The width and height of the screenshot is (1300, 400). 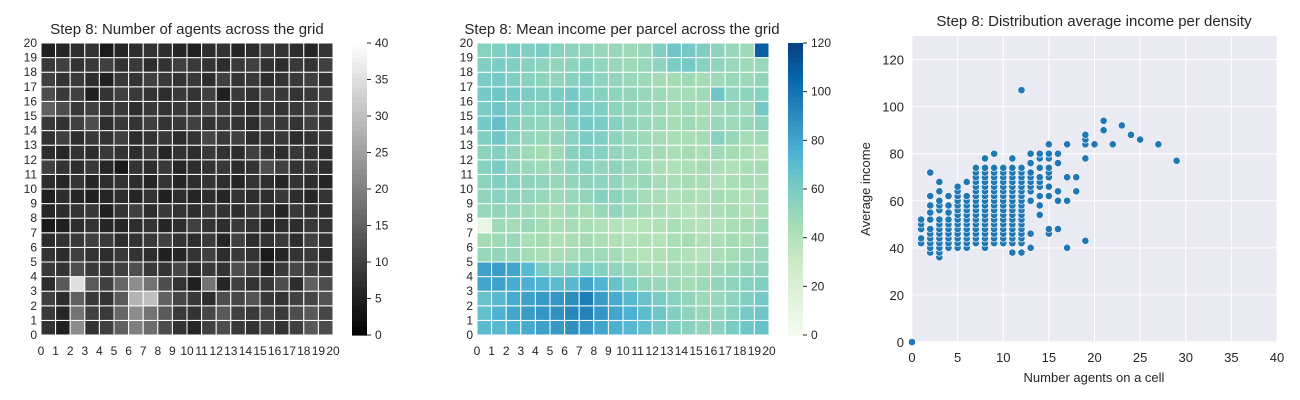 What do you see at coordinates (1186, 357) in the screenshot?
I see `scatter-x-tick-label: 30` at bounding box center [1186, 357].